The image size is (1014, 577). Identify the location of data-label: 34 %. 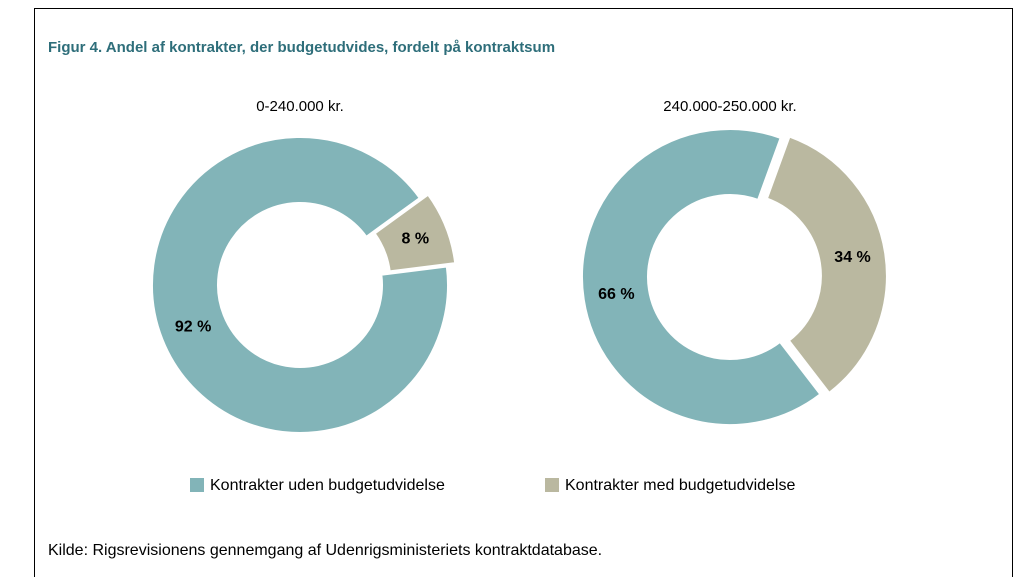
(852, 257).